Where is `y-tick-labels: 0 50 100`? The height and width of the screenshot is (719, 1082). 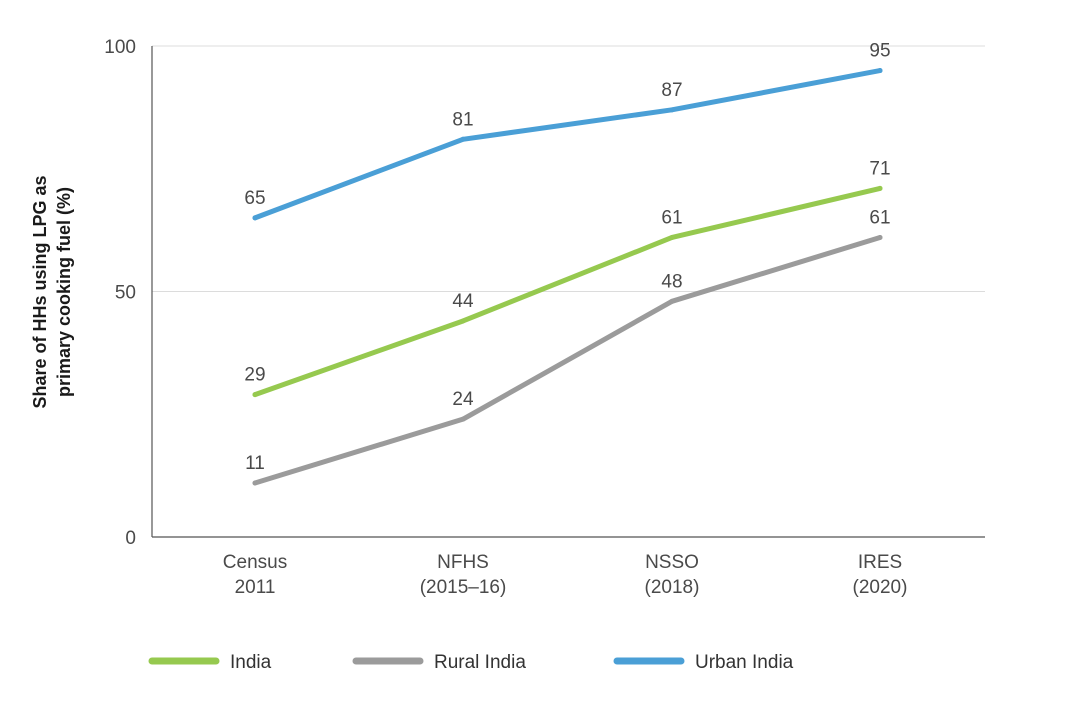
y-tick-labels: 0 50 100 is located at coordinates (120, 293).